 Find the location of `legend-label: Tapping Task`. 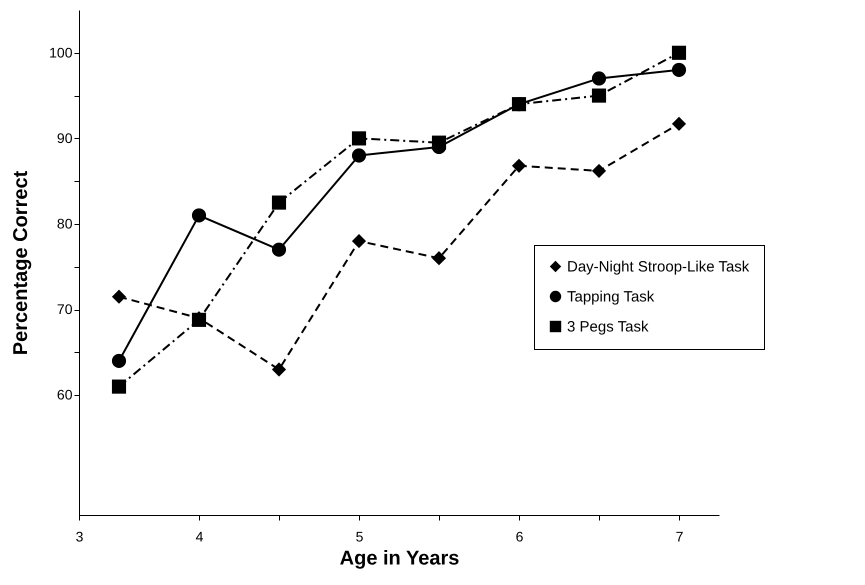

legend-label: Tapping Task is located at coordinates (611, 297).